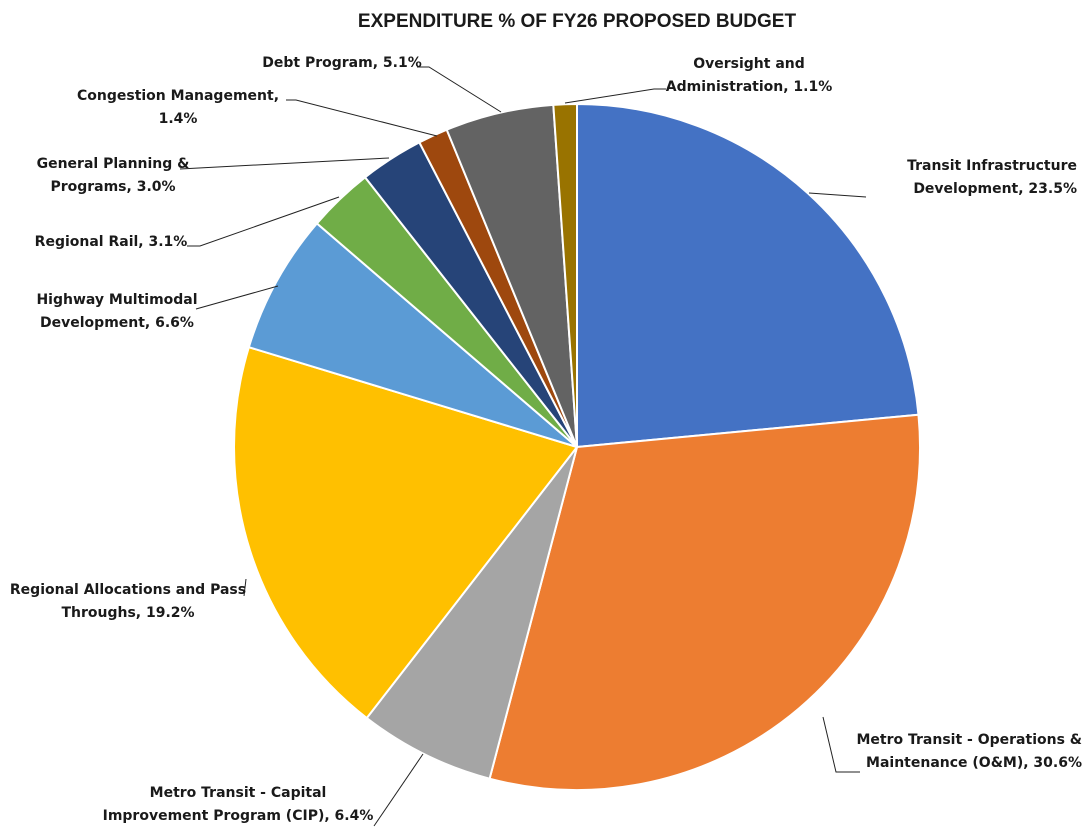 The width and height of the screenshot is (1086, 832). Describe the element at coordinates (178, 107) in the screenshot. I see `slice-label-8: Congestion Management, 1.4%` at that location.